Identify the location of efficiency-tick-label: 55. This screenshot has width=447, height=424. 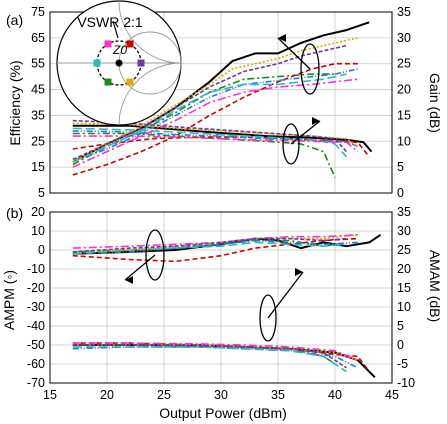
(38, 64).